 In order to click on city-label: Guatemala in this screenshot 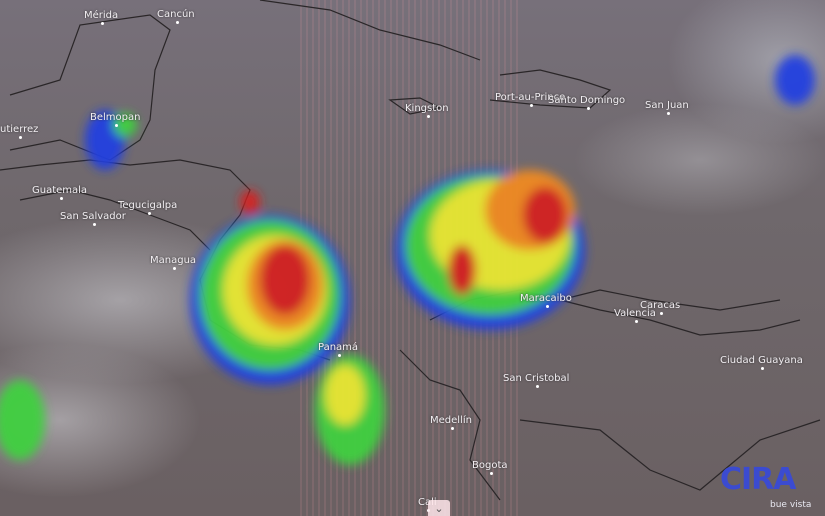, I will do `click(60, 192)`.